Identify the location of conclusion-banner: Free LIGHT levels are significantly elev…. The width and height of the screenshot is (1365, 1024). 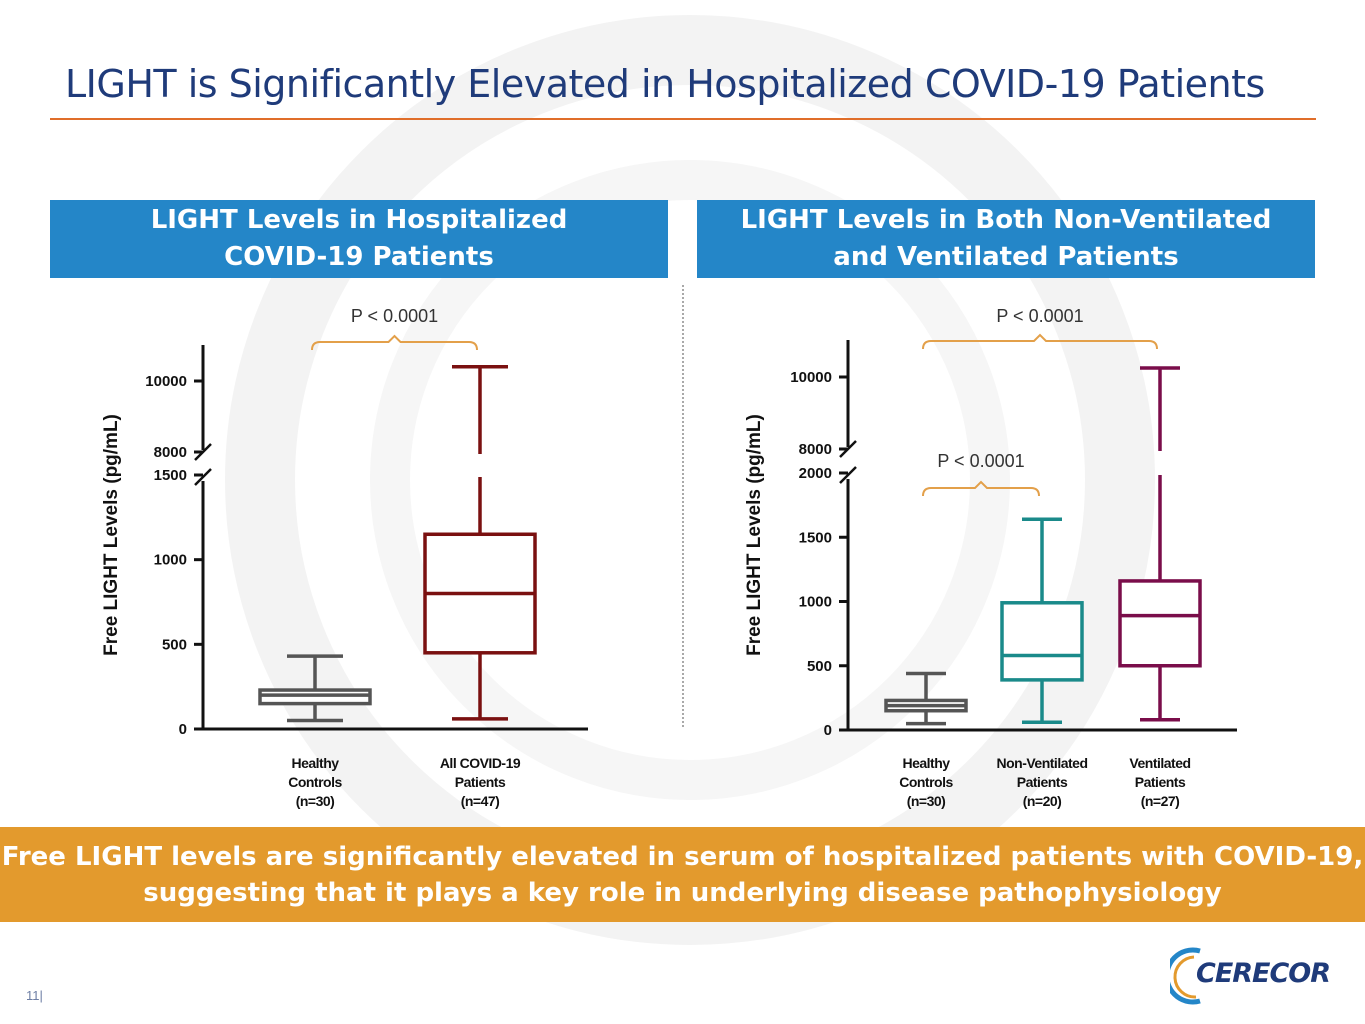
(682, 874).